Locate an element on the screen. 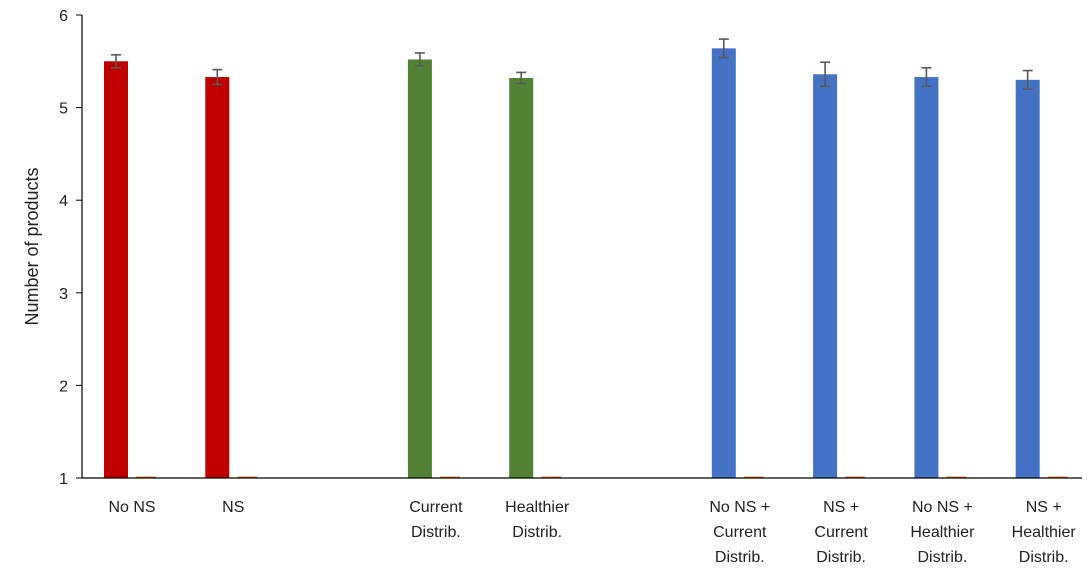 The height and width of the screenshot is (581, 1088). x-category-label: NS + Healthier Distrib. is located at coordinates (1044, 532).